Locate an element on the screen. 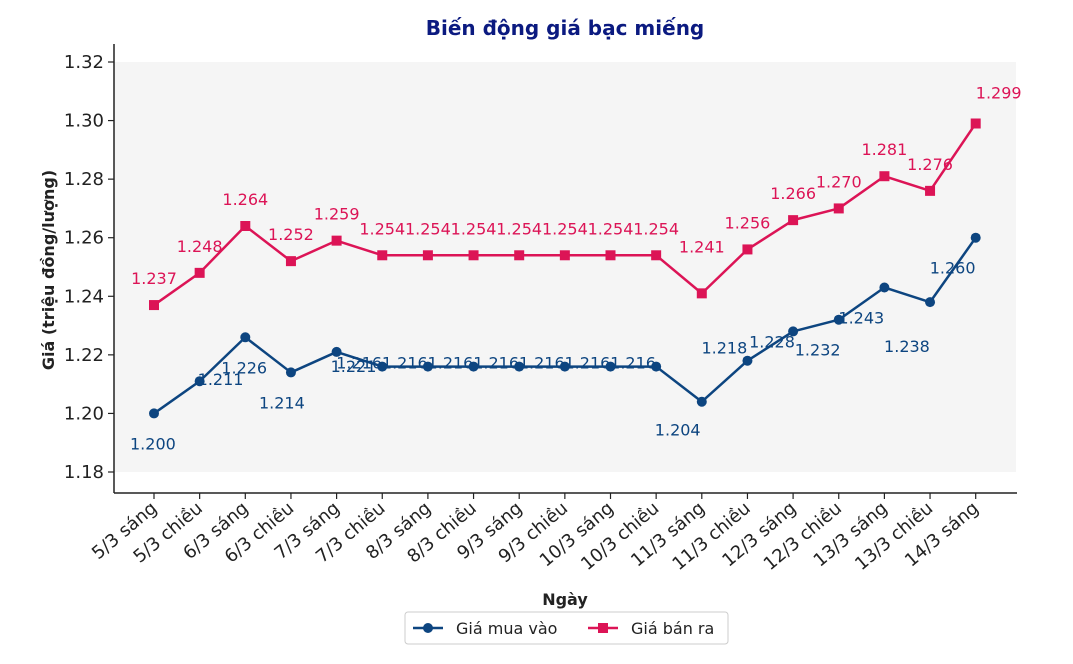  data-label-buy: 1.211 is located at coordinates (221, 379).